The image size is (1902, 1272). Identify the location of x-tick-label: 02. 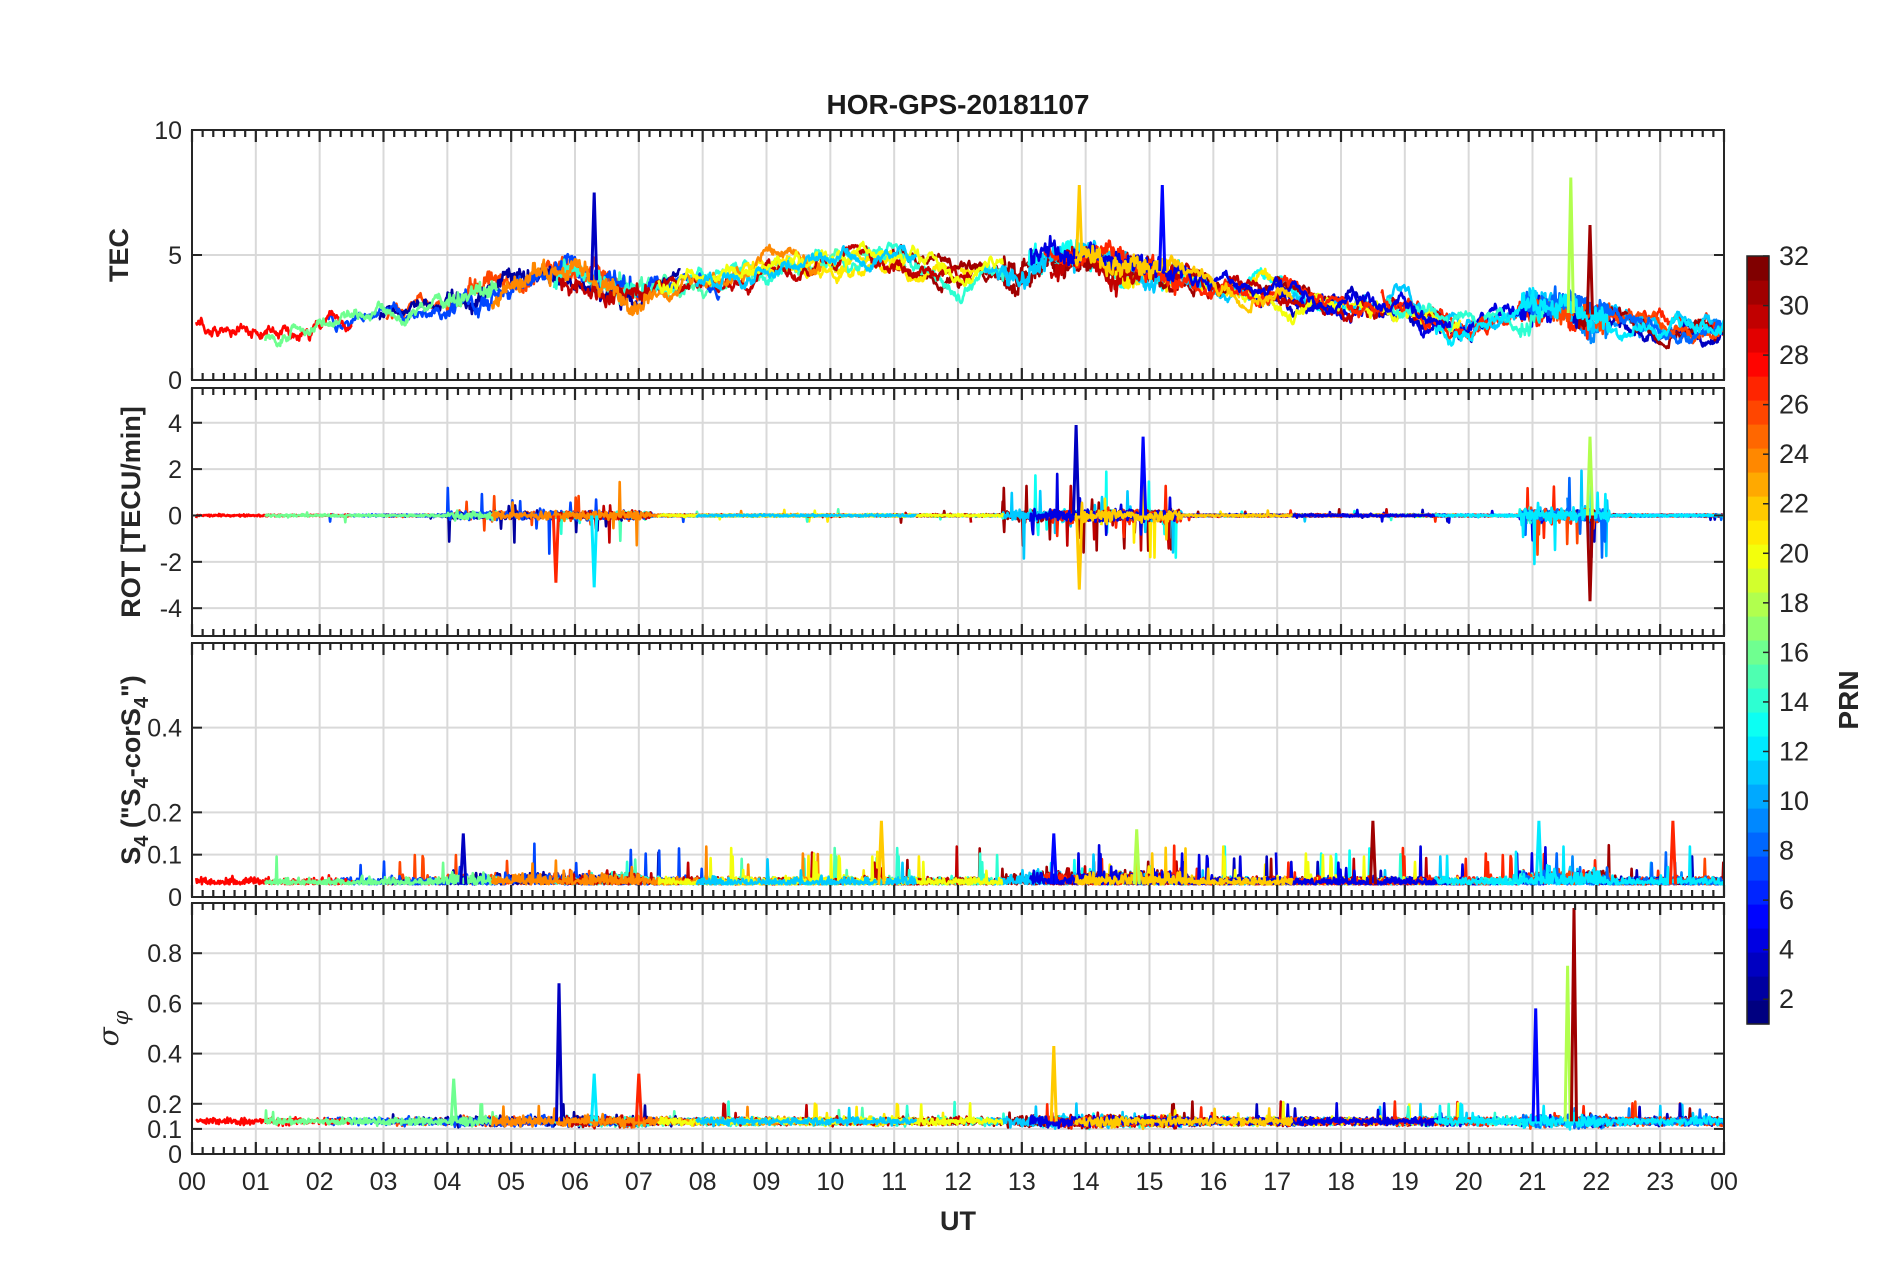
(320, 1182).